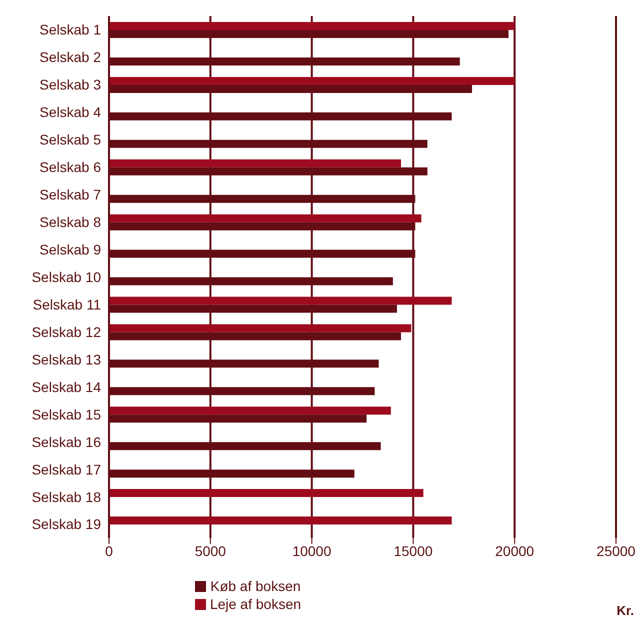 The image size is (640, 623). Describe the element at coordinates (109, 550) in the screenshot. I see `x-tick-label: 0` at that location.